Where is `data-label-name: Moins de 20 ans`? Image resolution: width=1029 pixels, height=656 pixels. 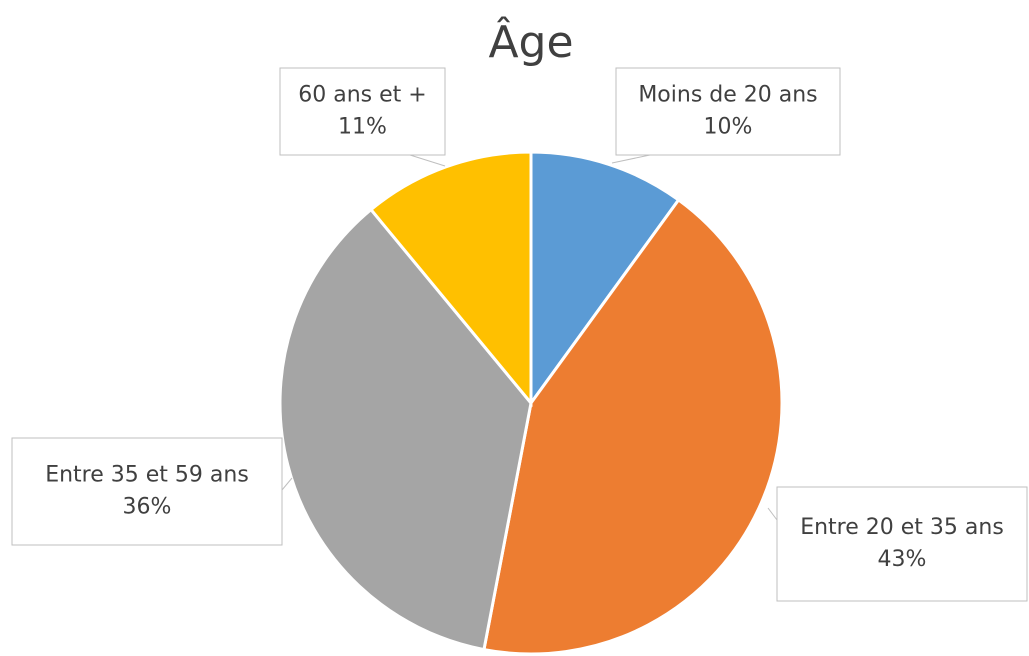
data-label-name: Moins de 20 ans is located at coordinates (727, 95).